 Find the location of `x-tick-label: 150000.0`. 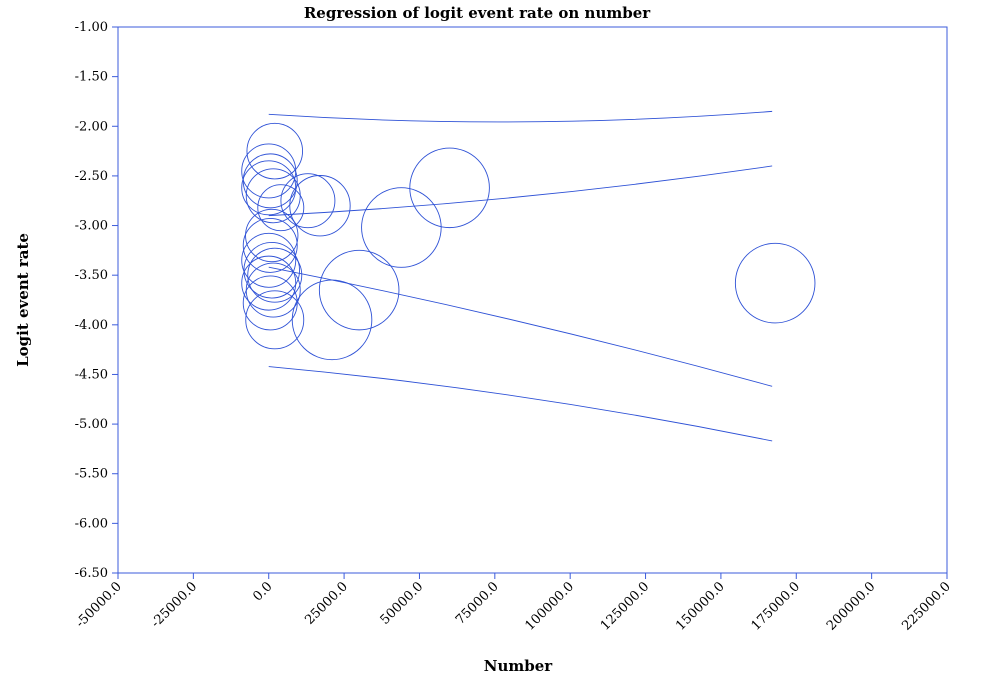

x-tick-label: 150000.0 is located at coordinates (700, 606).